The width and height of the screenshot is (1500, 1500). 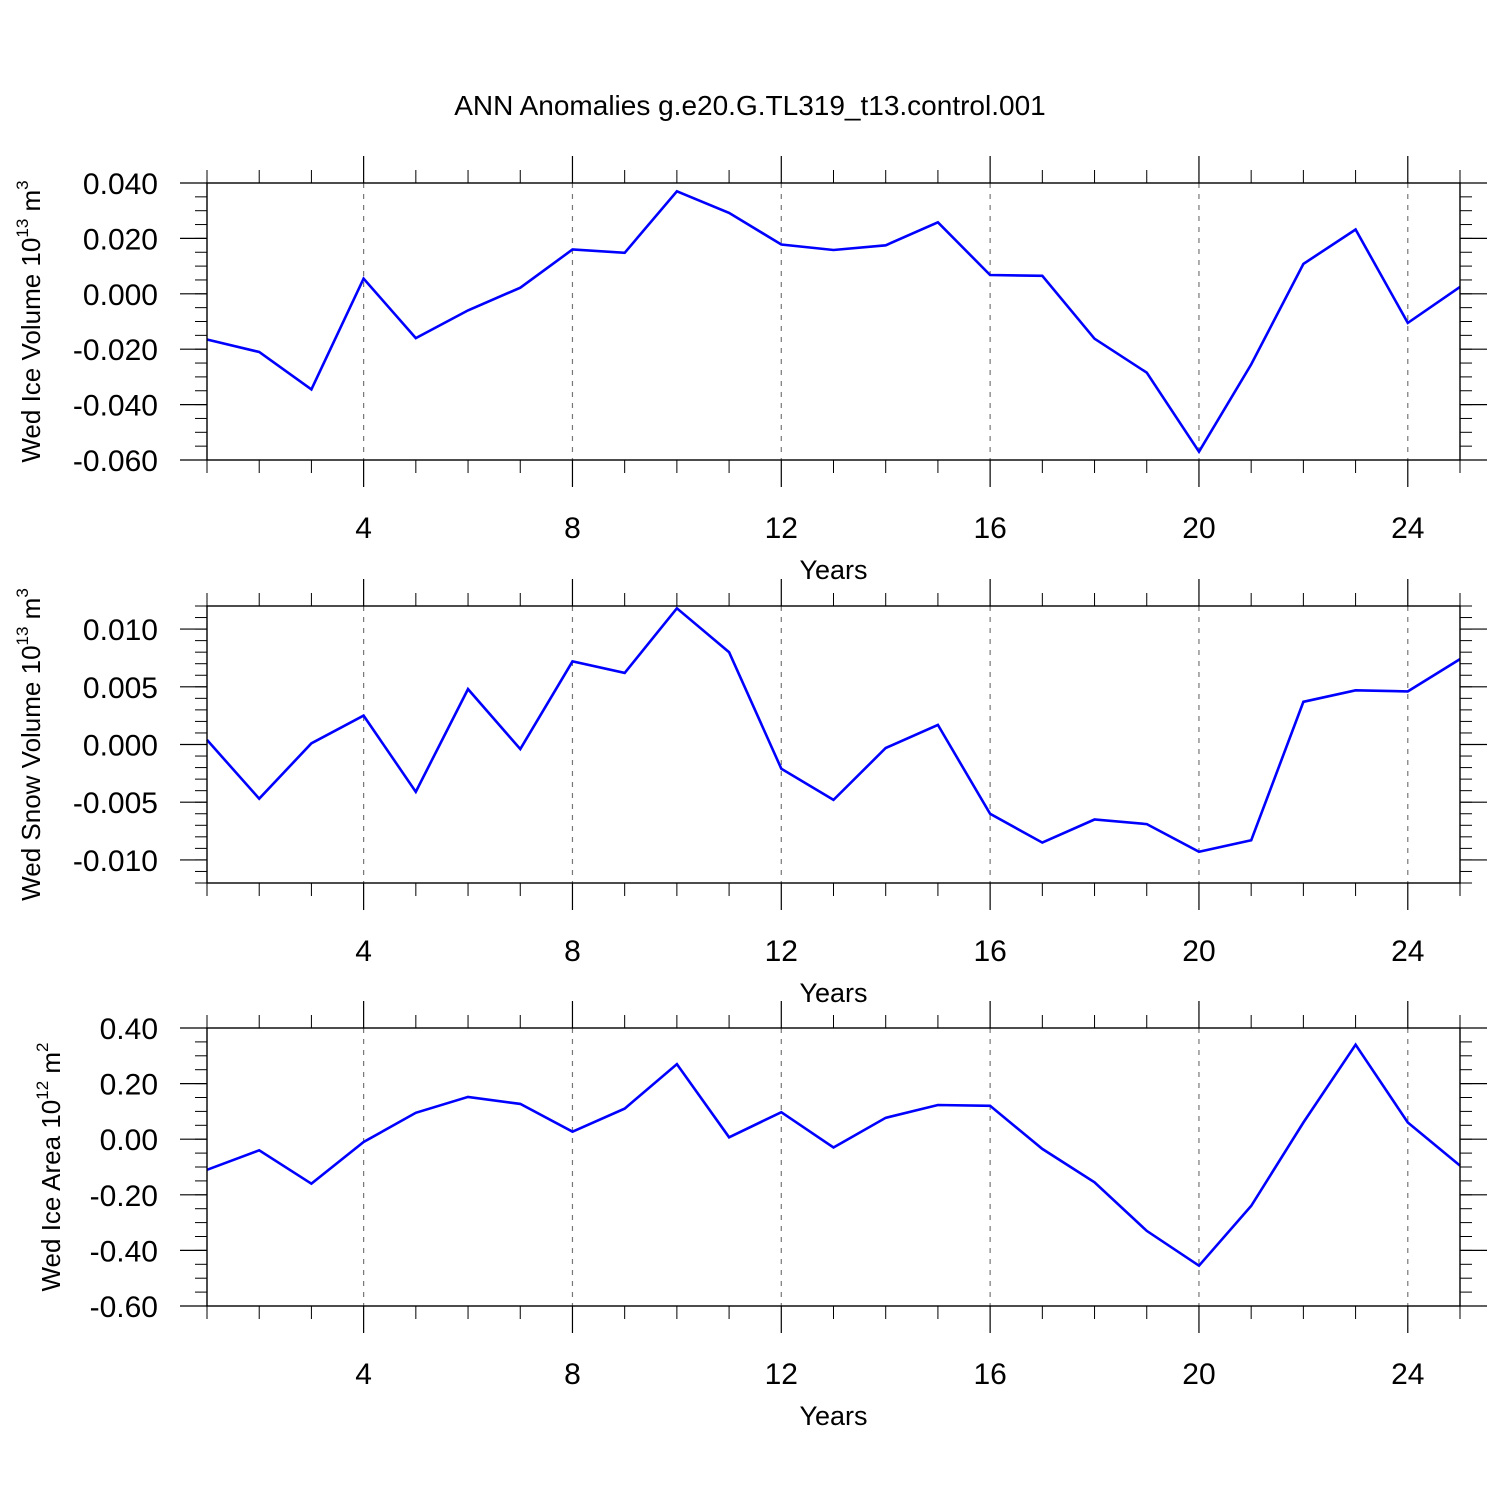 I want to click on y-tick-label: 0.20, so click(x=129, y=1085).